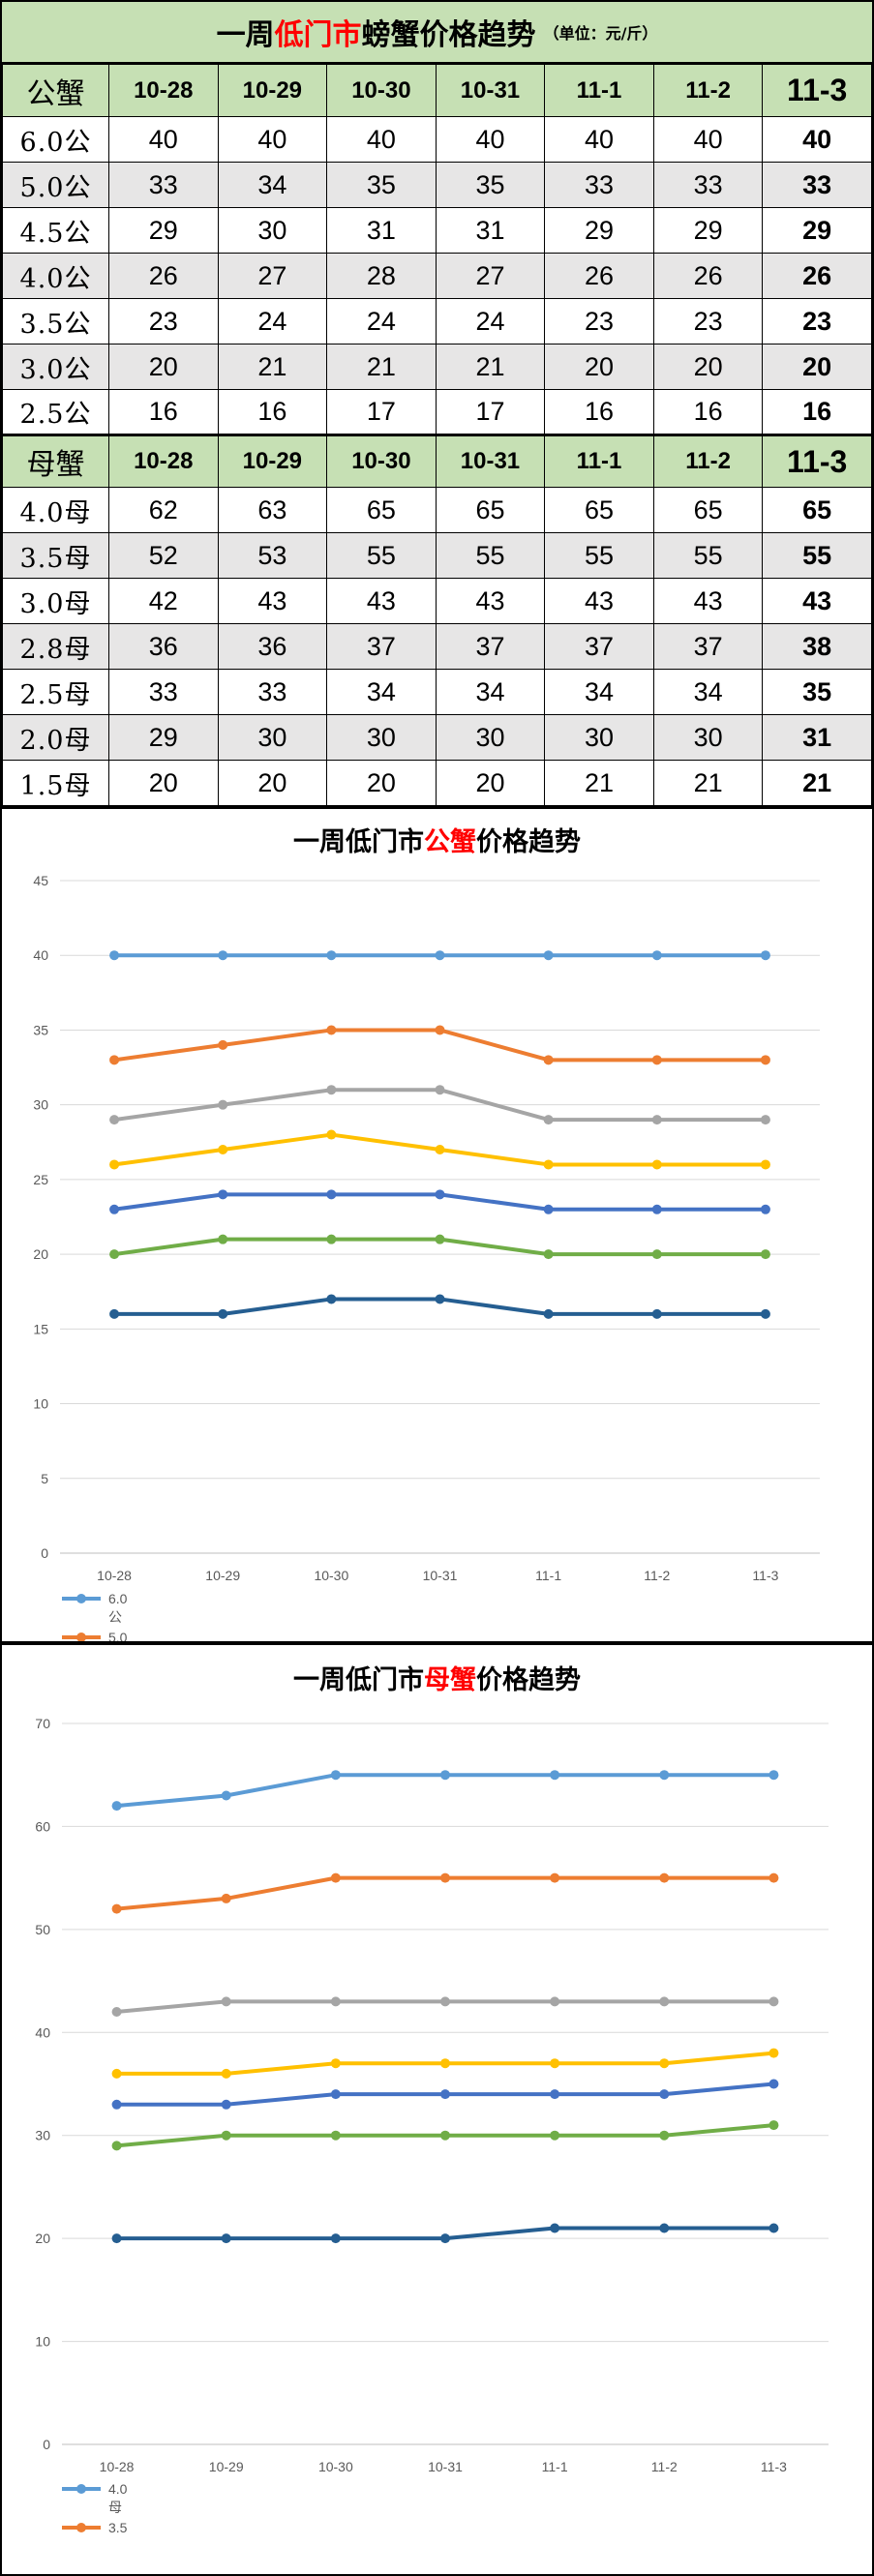  Describe the element at coordinates (437, 276) in the screenshot. I see `table-row: 4.0公 26 27 28 27 26 26 26` at that location.